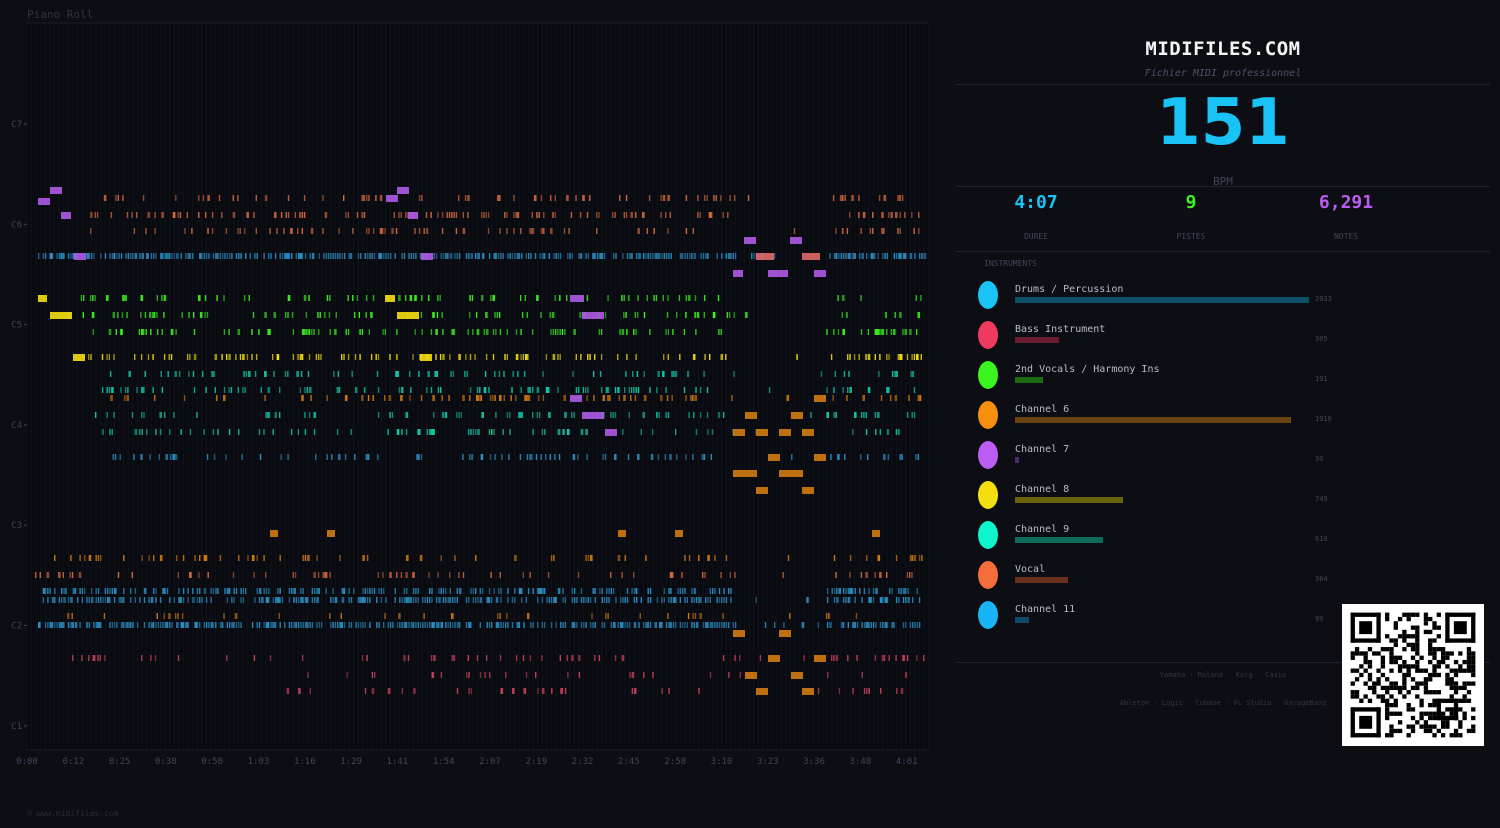  Describe the element at coordinates (1036, 236) in the screenshot. I see `stat-duration-label: DUREE` at that location.